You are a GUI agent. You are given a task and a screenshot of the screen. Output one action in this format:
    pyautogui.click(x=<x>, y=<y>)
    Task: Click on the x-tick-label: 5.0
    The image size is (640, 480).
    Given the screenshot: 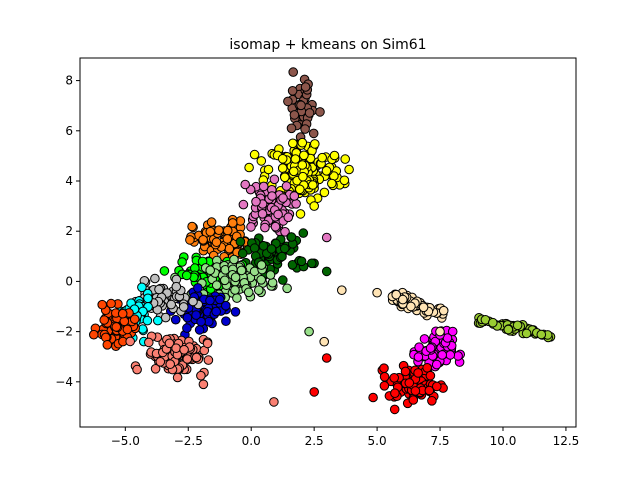 What is the action you would take?
    pyautogui.click(x=377, y=441)
    